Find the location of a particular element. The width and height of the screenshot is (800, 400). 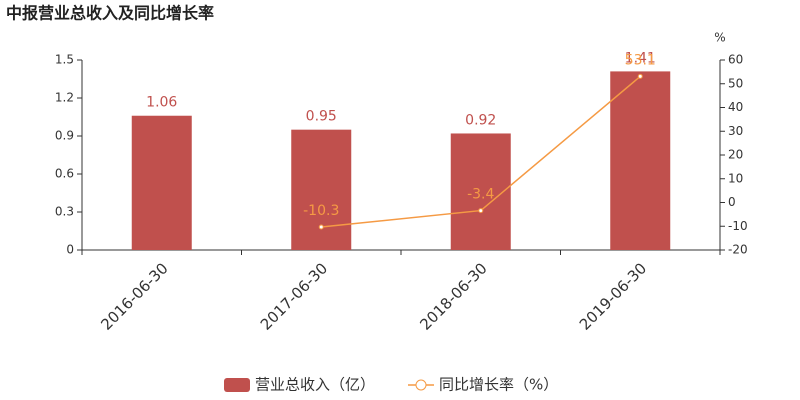

y2-tick-label: 0 is located at coordinates (732, 202).